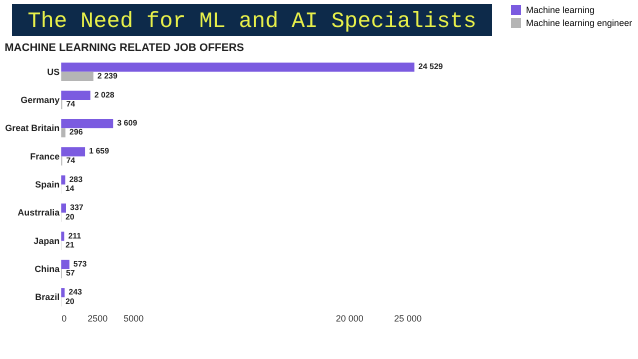 Image resolution: width=638 pixels, height=359 pixels. I want to click on chart-title: The Need for ML and AI Specialists, so click(252, 21).